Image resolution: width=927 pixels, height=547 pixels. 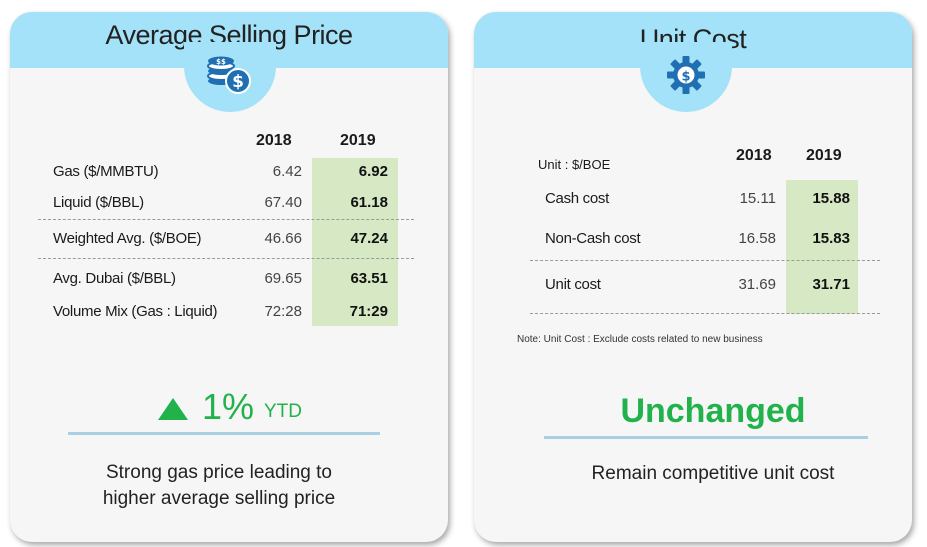 I want to click on money-coins-icon: $$ $, so click(x=230, y=77).